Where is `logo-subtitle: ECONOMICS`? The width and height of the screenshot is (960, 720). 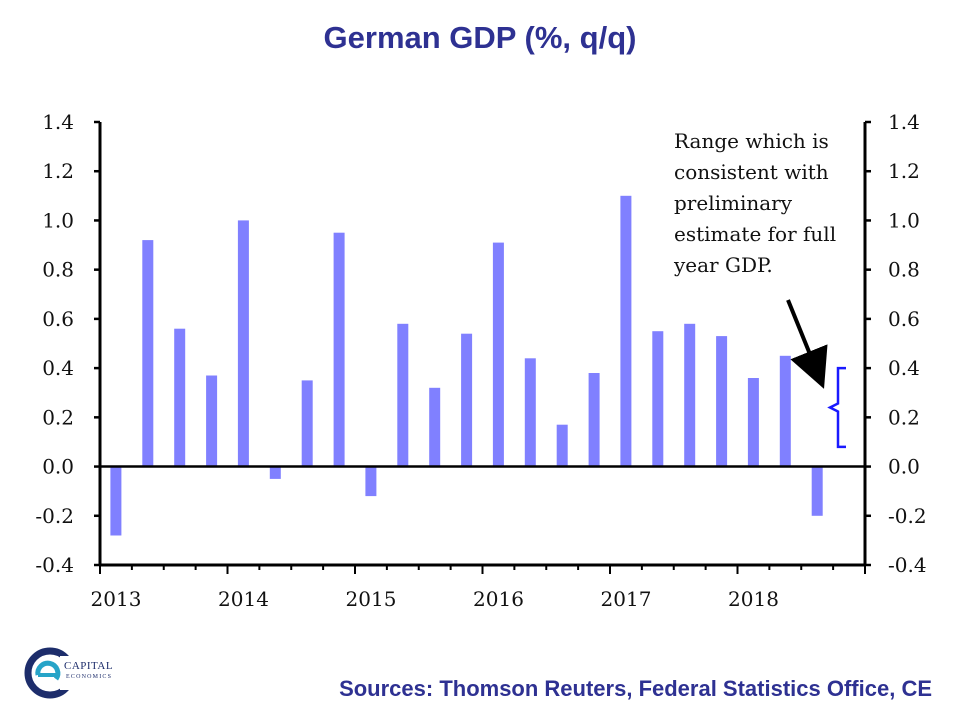
logo-subtitle: ECONOMICS is located at coordinates (89, 677).